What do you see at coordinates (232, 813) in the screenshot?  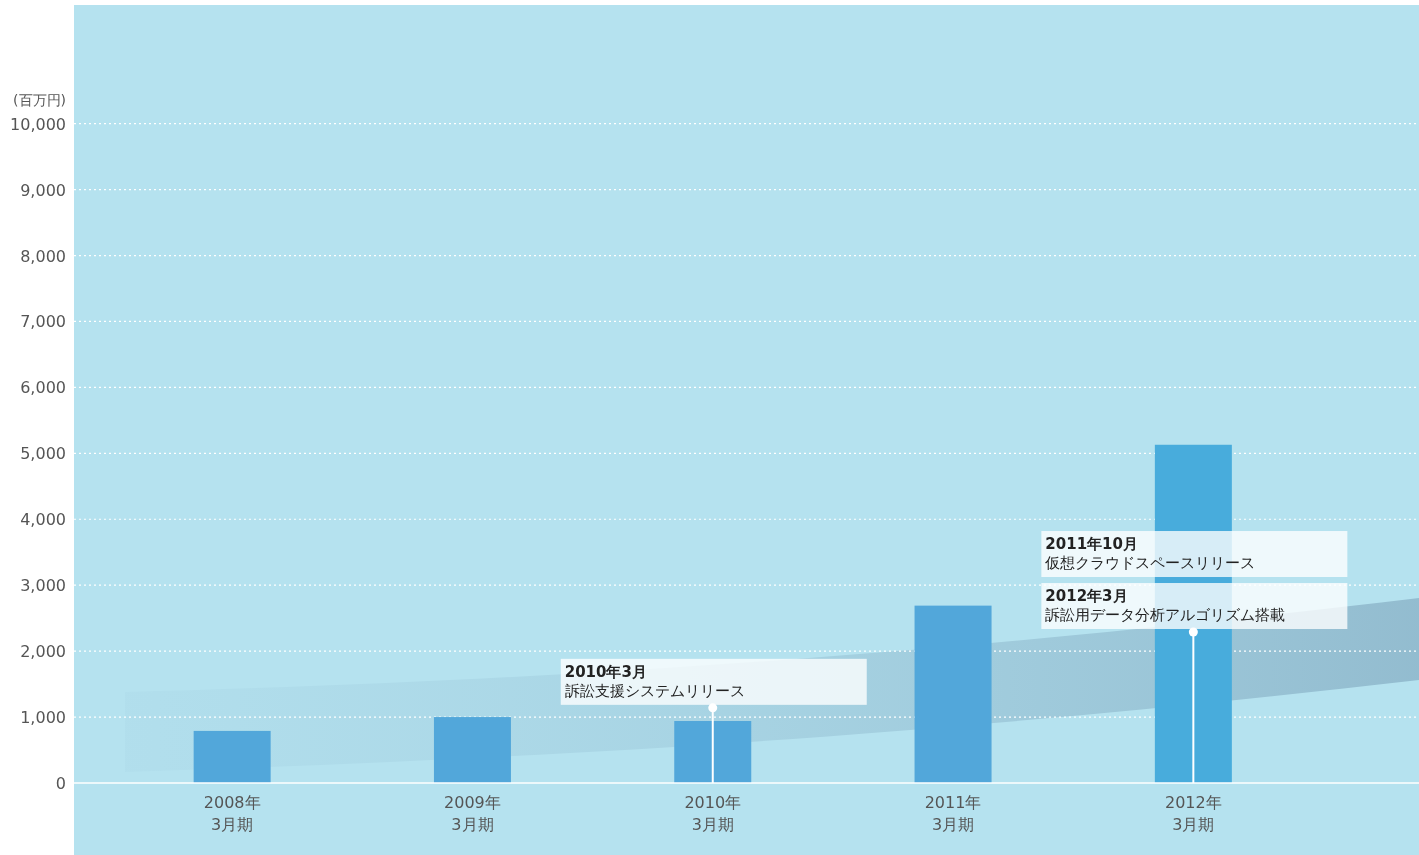 I see `x-tick-label: 2008年 3月期` at bounding box center [232, 813].